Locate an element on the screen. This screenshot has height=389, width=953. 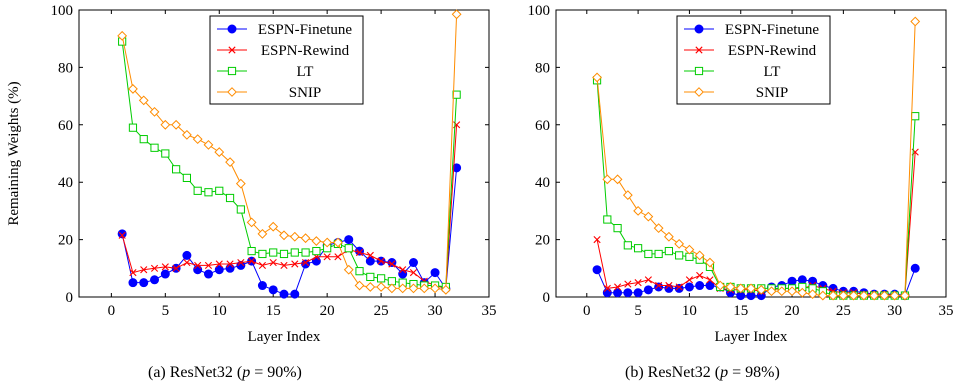
y-tick-label: 0 is located at coordinates (547, 298).